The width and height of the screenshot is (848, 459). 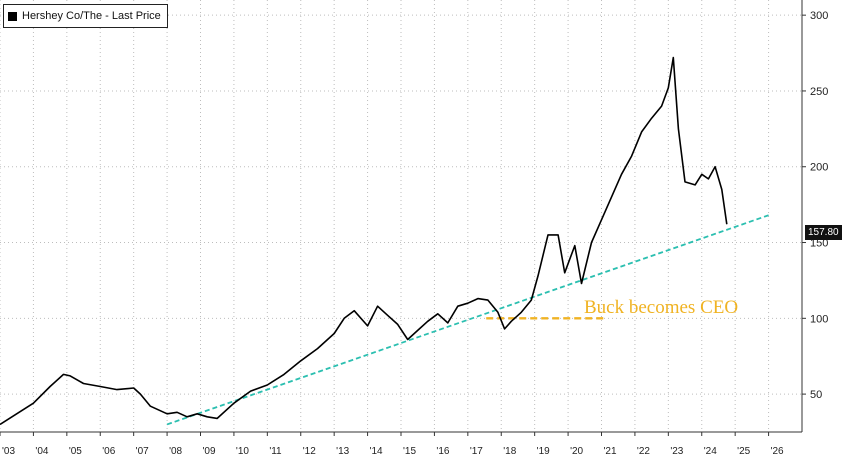 I want to click on x-tick-label: '04, so click(x=41, y=451).